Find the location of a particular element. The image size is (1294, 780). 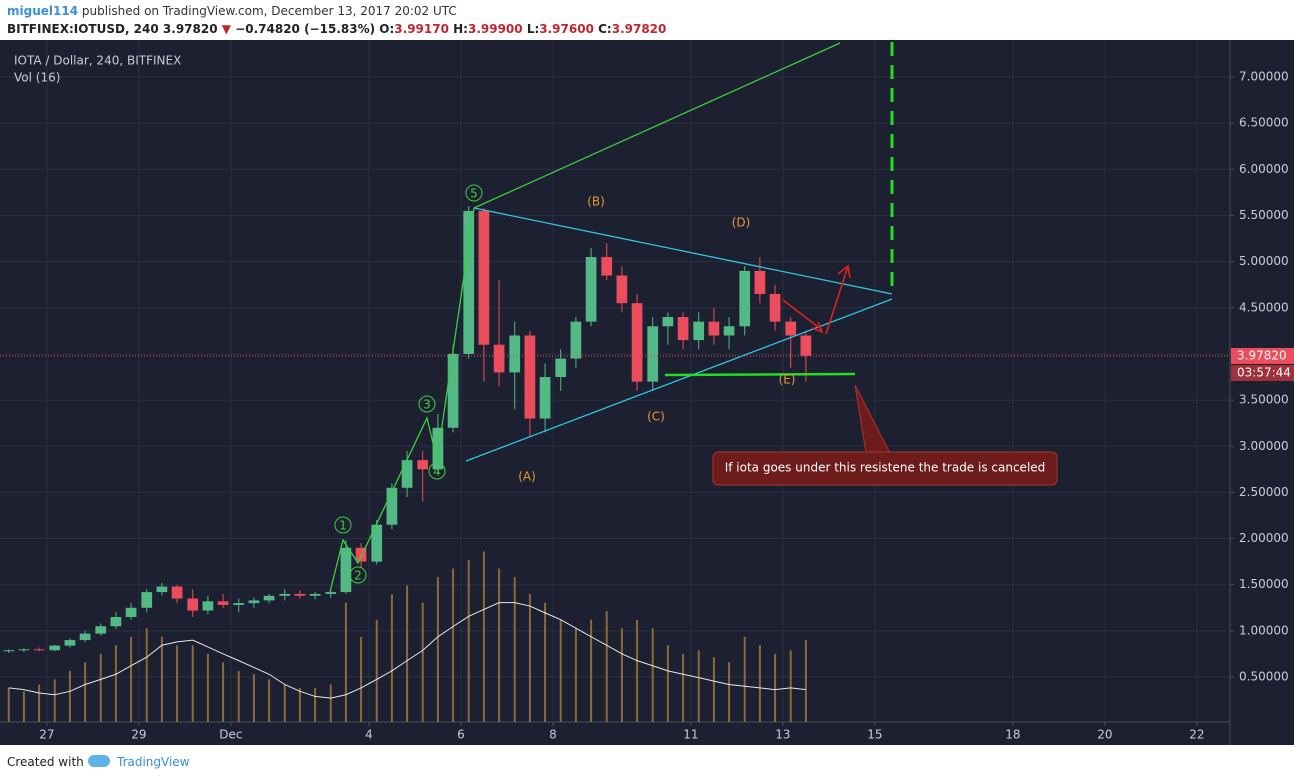

tv-logo is located at coordinates (99, 761).